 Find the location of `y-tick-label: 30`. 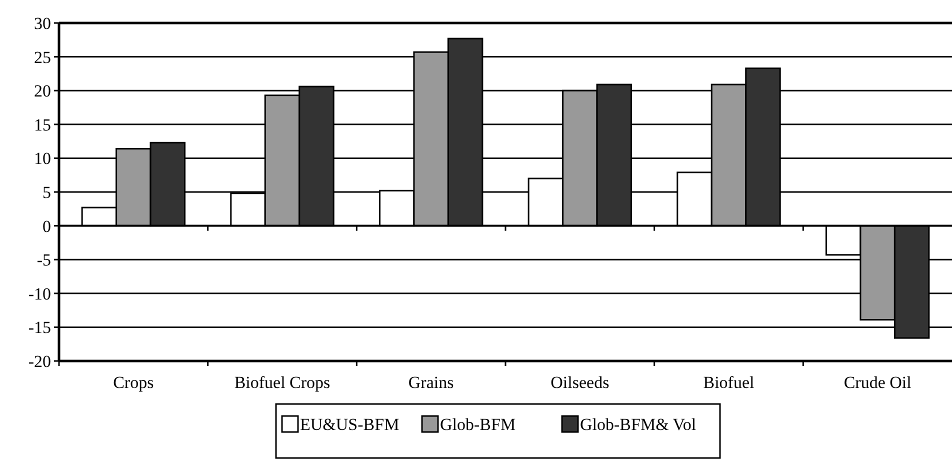

y-tick-label: 30 is located at coordinates (42, 23).